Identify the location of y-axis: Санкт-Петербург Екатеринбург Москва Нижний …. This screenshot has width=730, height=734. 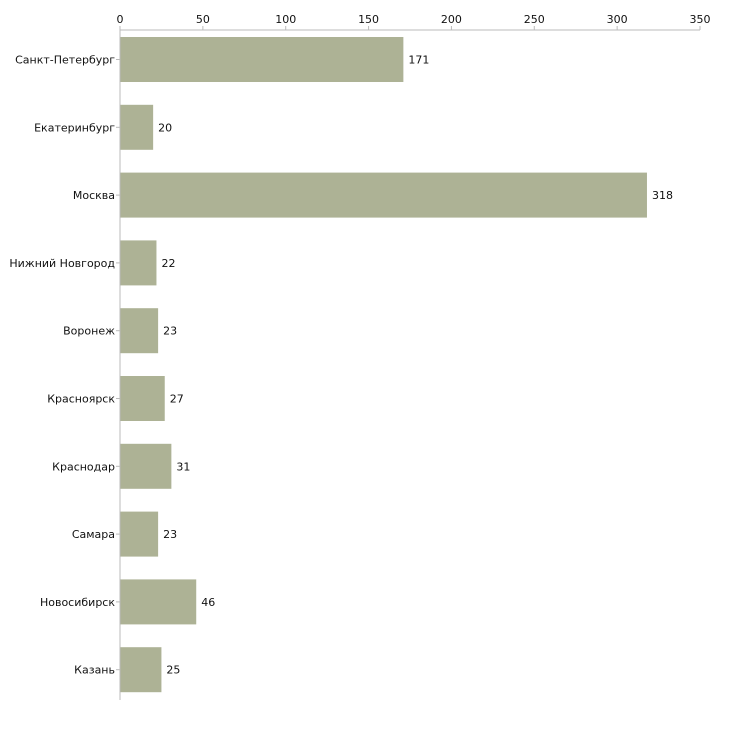
(65, 365).